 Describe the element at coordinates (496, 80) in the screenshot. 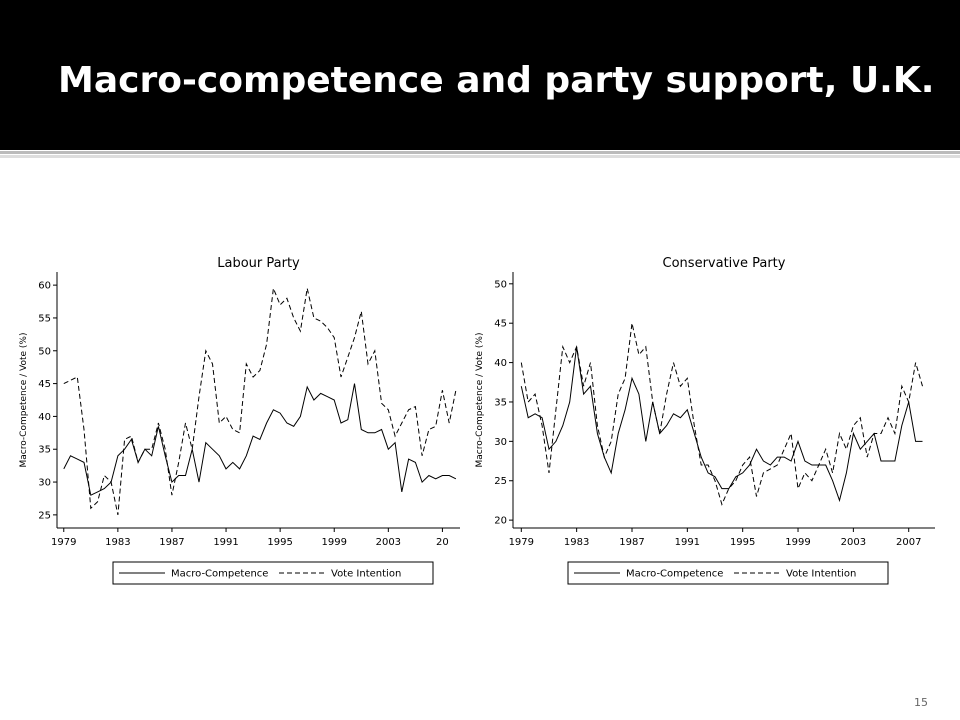

I see `slide-title: Macro-competence and party support, U.K.` at that location.